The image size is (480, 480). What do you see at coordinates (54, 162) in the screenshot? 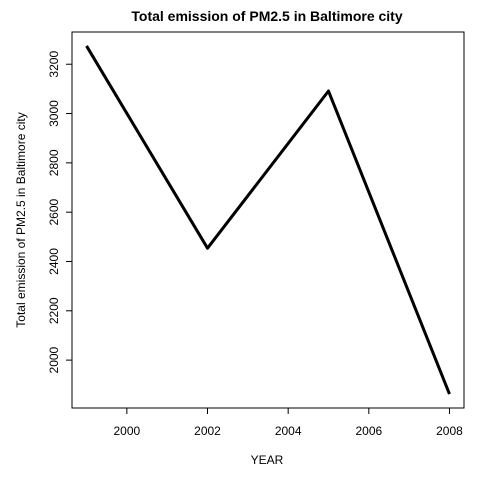
I see `y-tick-label: 2800` at bounding box center [54, 162].